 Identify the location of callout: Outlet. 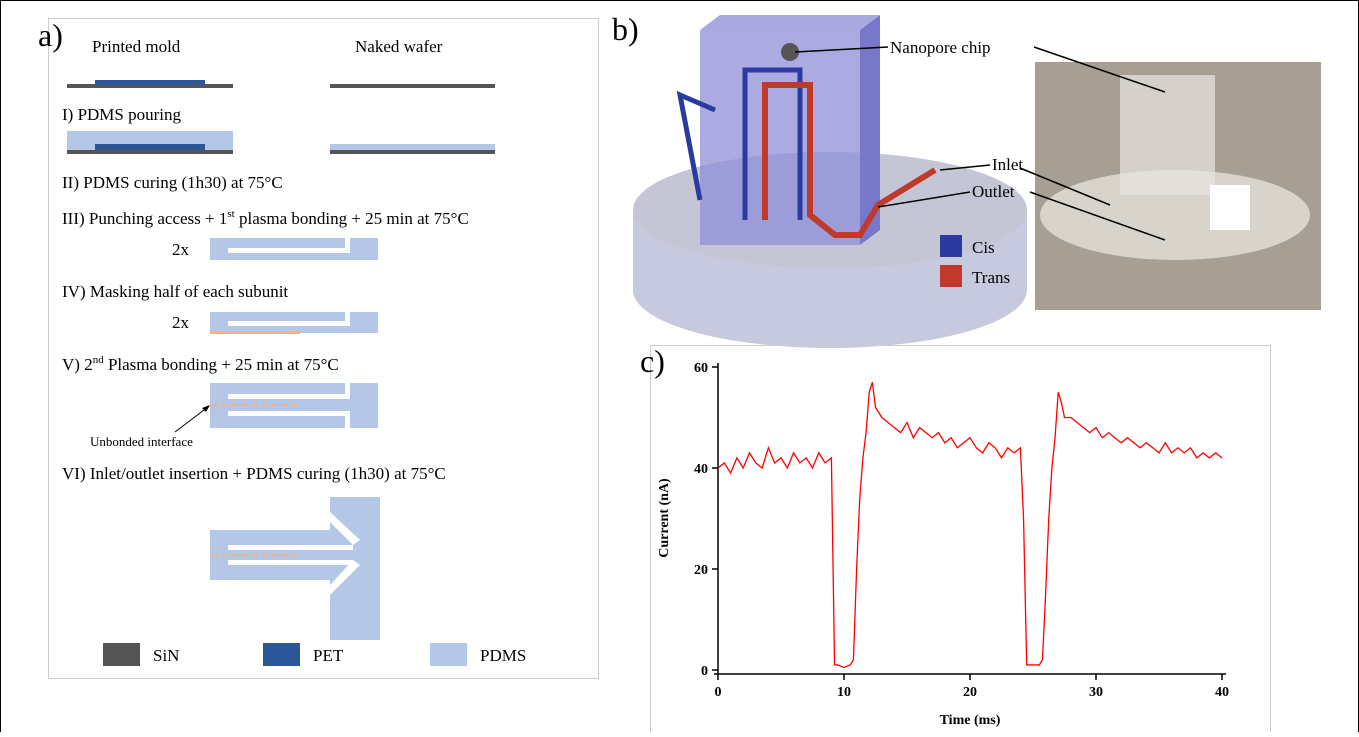
(993, 191).